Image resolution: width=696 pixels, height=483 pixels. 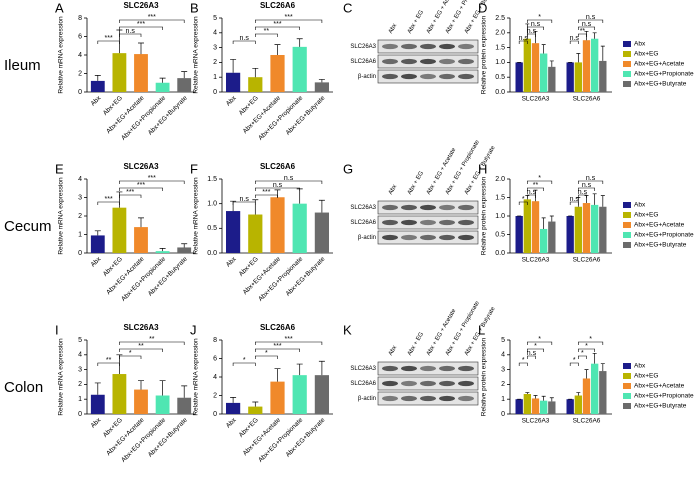 What do you see at coordinates (212, 204) in the screenshot?
I see `y-tick-label: 1.0` at bounding box center [212, 204].